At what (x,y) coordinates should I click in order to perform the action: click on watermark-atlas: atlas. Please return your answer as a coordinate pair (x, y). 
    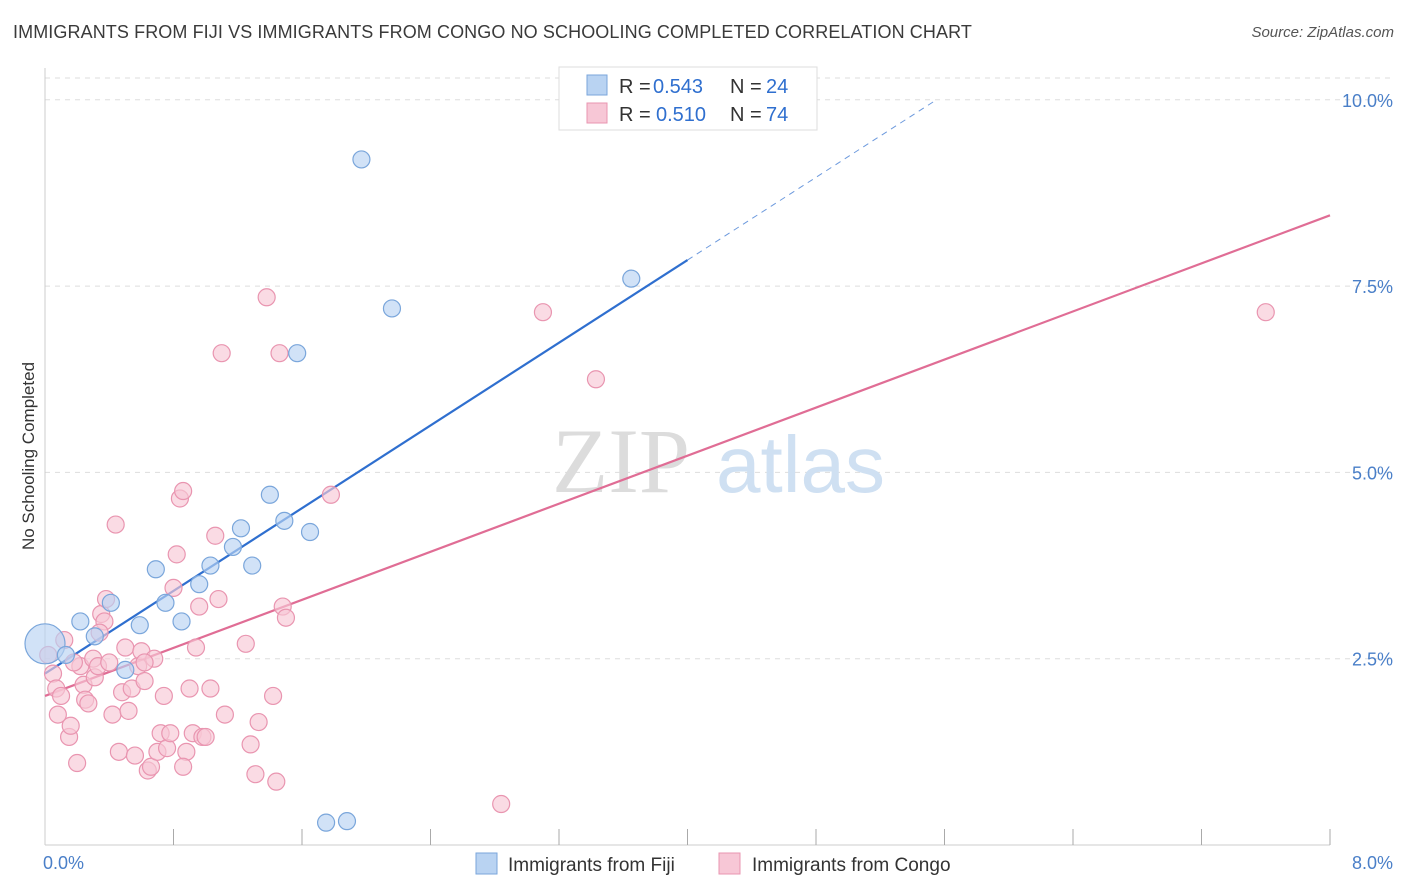
    Looking at the image, I should click on (800, 464).